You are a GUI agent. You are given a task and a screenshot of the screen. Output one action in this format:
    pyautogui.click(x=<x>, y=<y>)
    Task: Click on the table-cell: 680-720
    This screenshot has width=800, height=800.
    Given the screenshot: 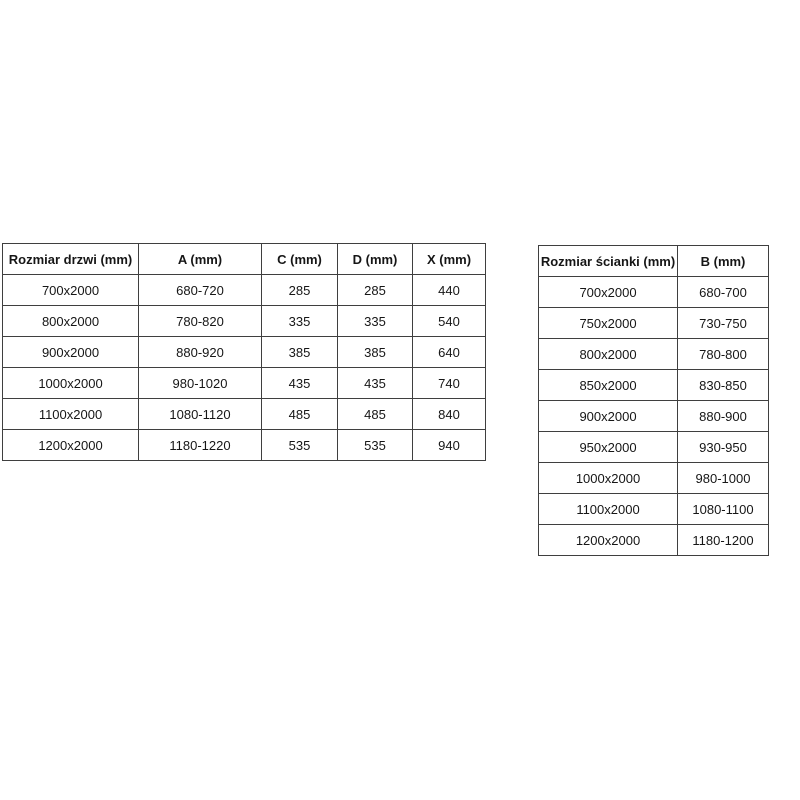 What is the action you would take?
    pyautogui.click(x=200, y=290)
    